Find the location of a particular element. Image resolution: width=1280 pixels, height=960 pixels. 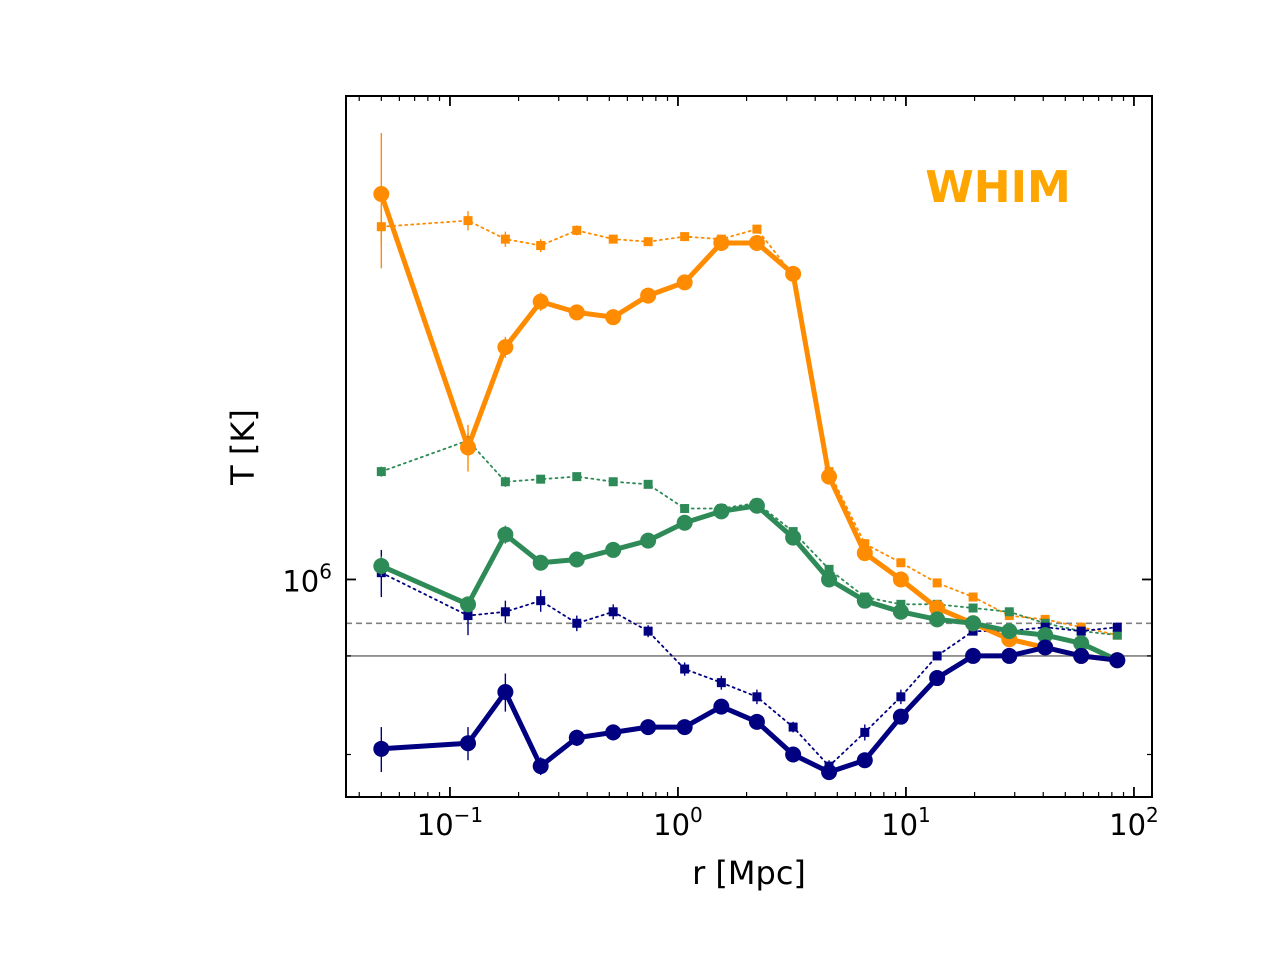

green-median-series is located at coordinates (749, 536).